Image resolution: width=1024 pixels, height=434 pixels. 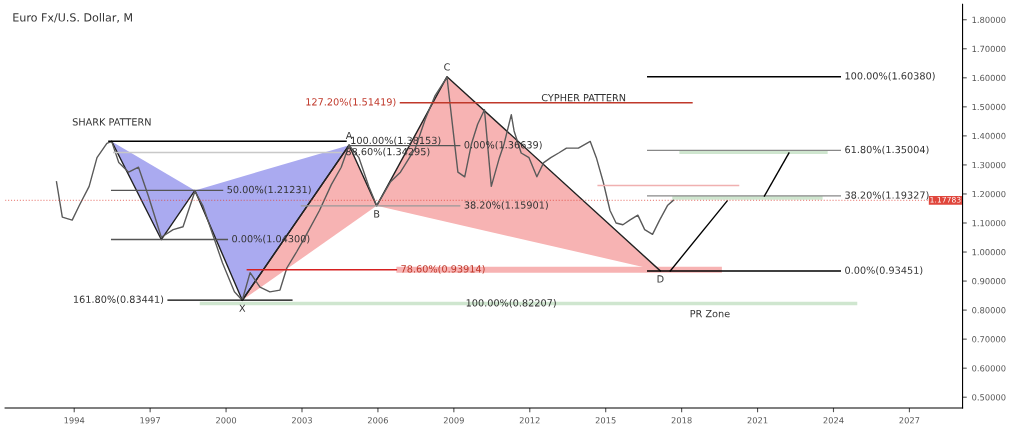 What do you see at coordinates (989, 252) in the screenshot?
I see `y-tick-label: 1.00000` at bounding box center [989, 252].